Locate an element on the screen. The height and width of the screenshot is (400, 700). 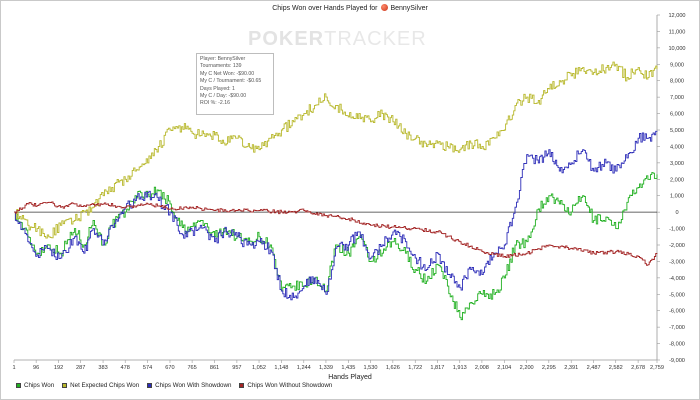
legend-item-chips-won: Chips Won is located at coordinates (35, 385).